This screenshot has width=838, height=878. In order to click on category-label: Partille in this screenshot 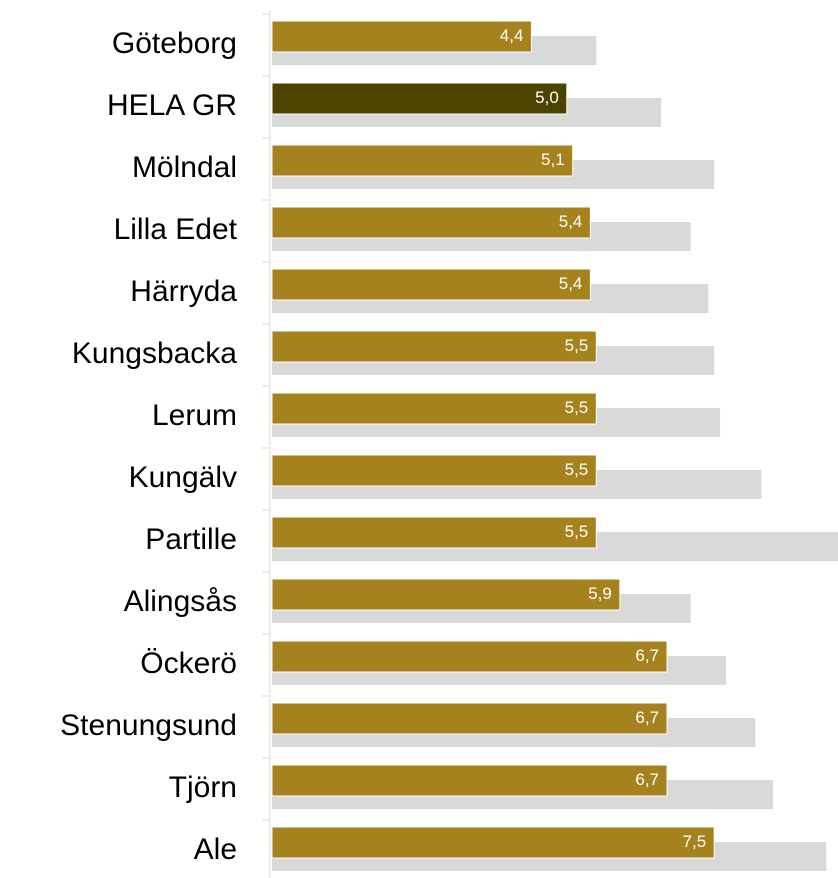, I will do `click(191, 539)`.